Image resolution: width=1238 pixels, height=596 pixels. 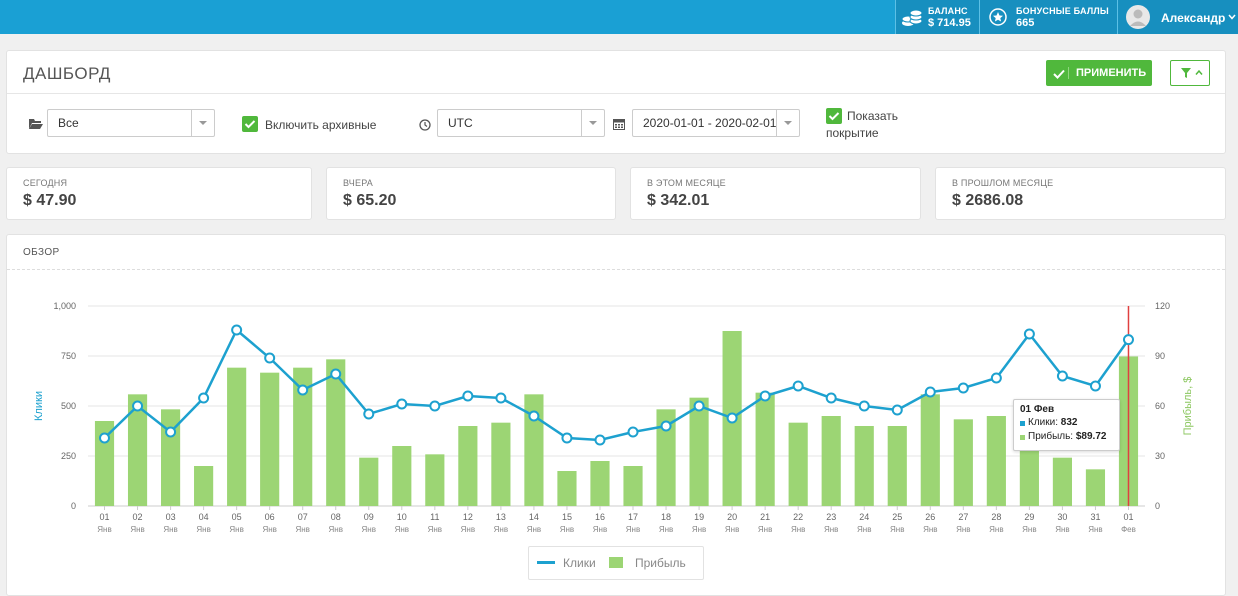 I want to click on y2-axis-ticks: 0 30 60 90 120, so click(x=1162, y=406).